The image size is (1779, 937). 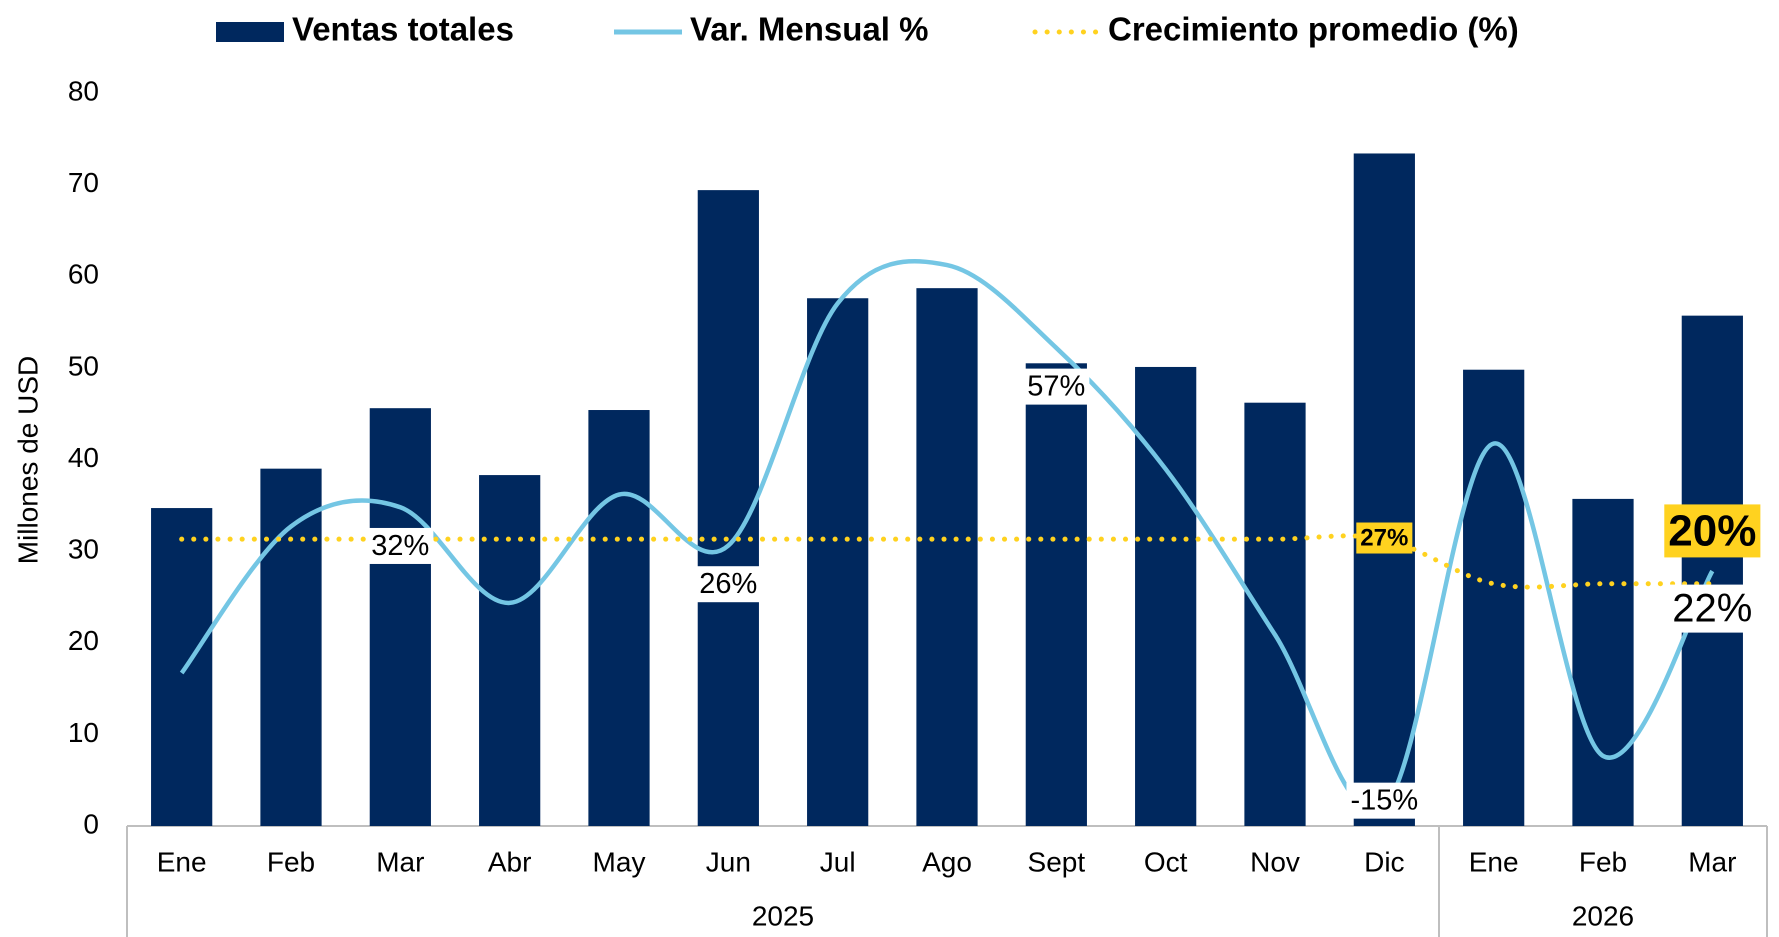 I want to click on y-tick-label: 10, so click(x=83, y=732).